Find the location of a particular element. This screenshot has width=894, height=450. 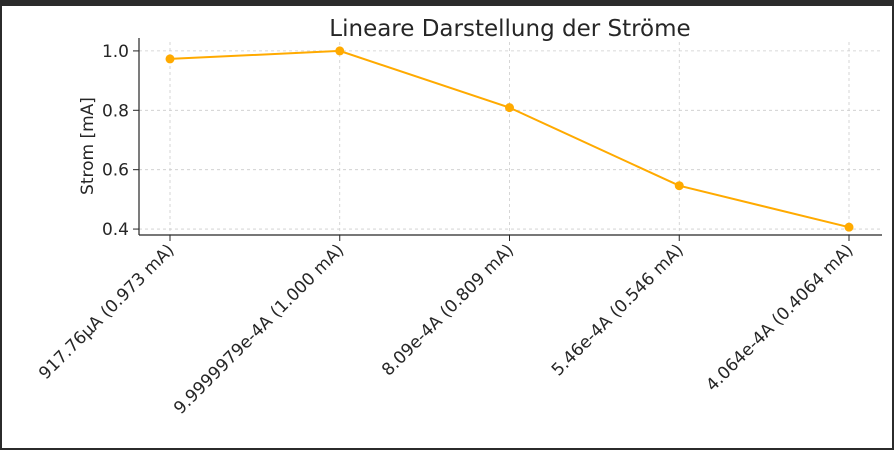

x-tick-label: 917.76µA (0.973 mA) is located at coordinates (106, 311).